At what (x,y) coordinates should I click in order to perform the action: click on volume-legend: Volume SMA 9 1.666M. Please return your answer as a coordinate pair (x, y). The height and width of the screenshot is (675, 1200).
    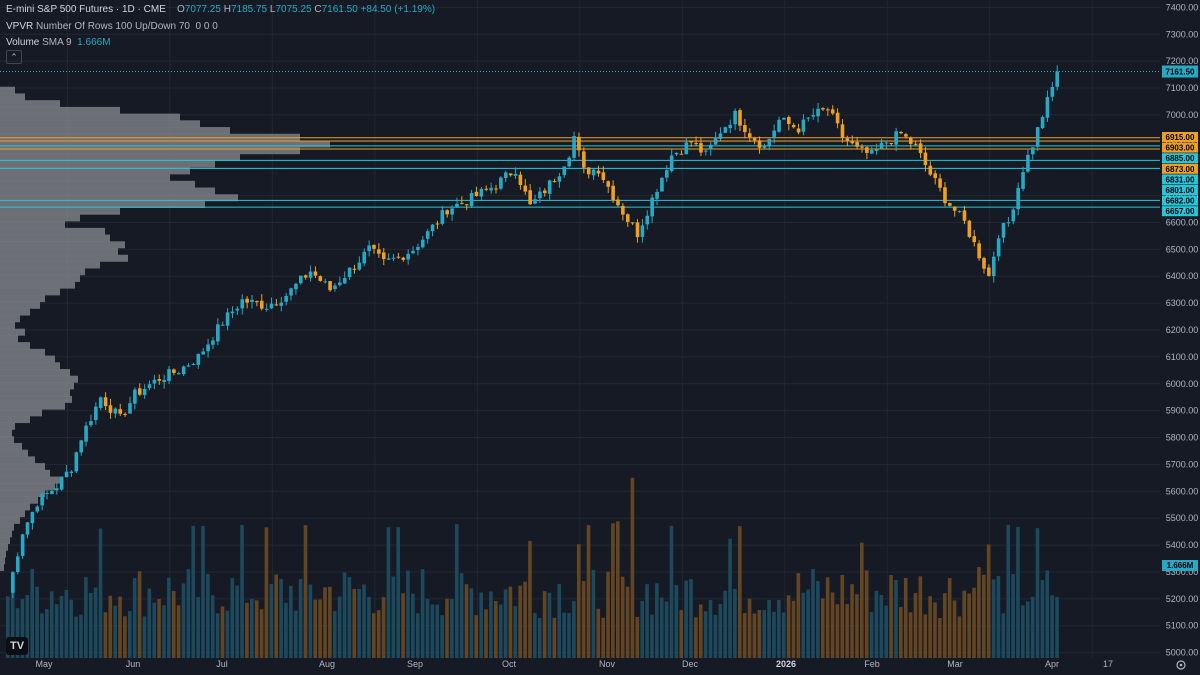
    Looking at the image, I should click on (58, 42).